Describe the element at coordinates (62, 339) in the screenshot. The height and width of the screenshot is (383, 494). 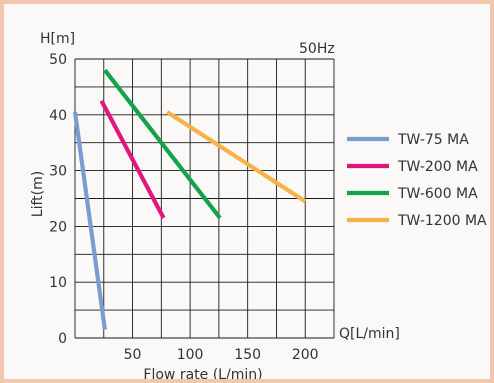
I see `y-tick-label: 0` at that location.